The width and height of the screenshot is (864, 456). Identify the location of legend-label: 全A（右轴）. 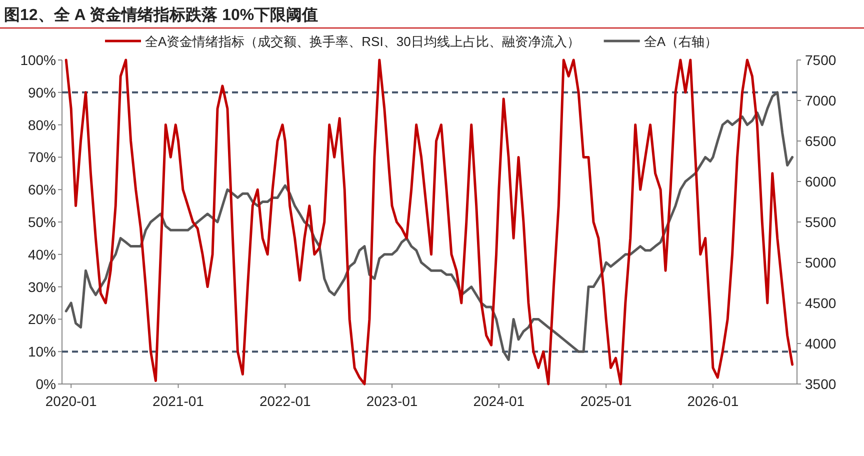
(681, 41).